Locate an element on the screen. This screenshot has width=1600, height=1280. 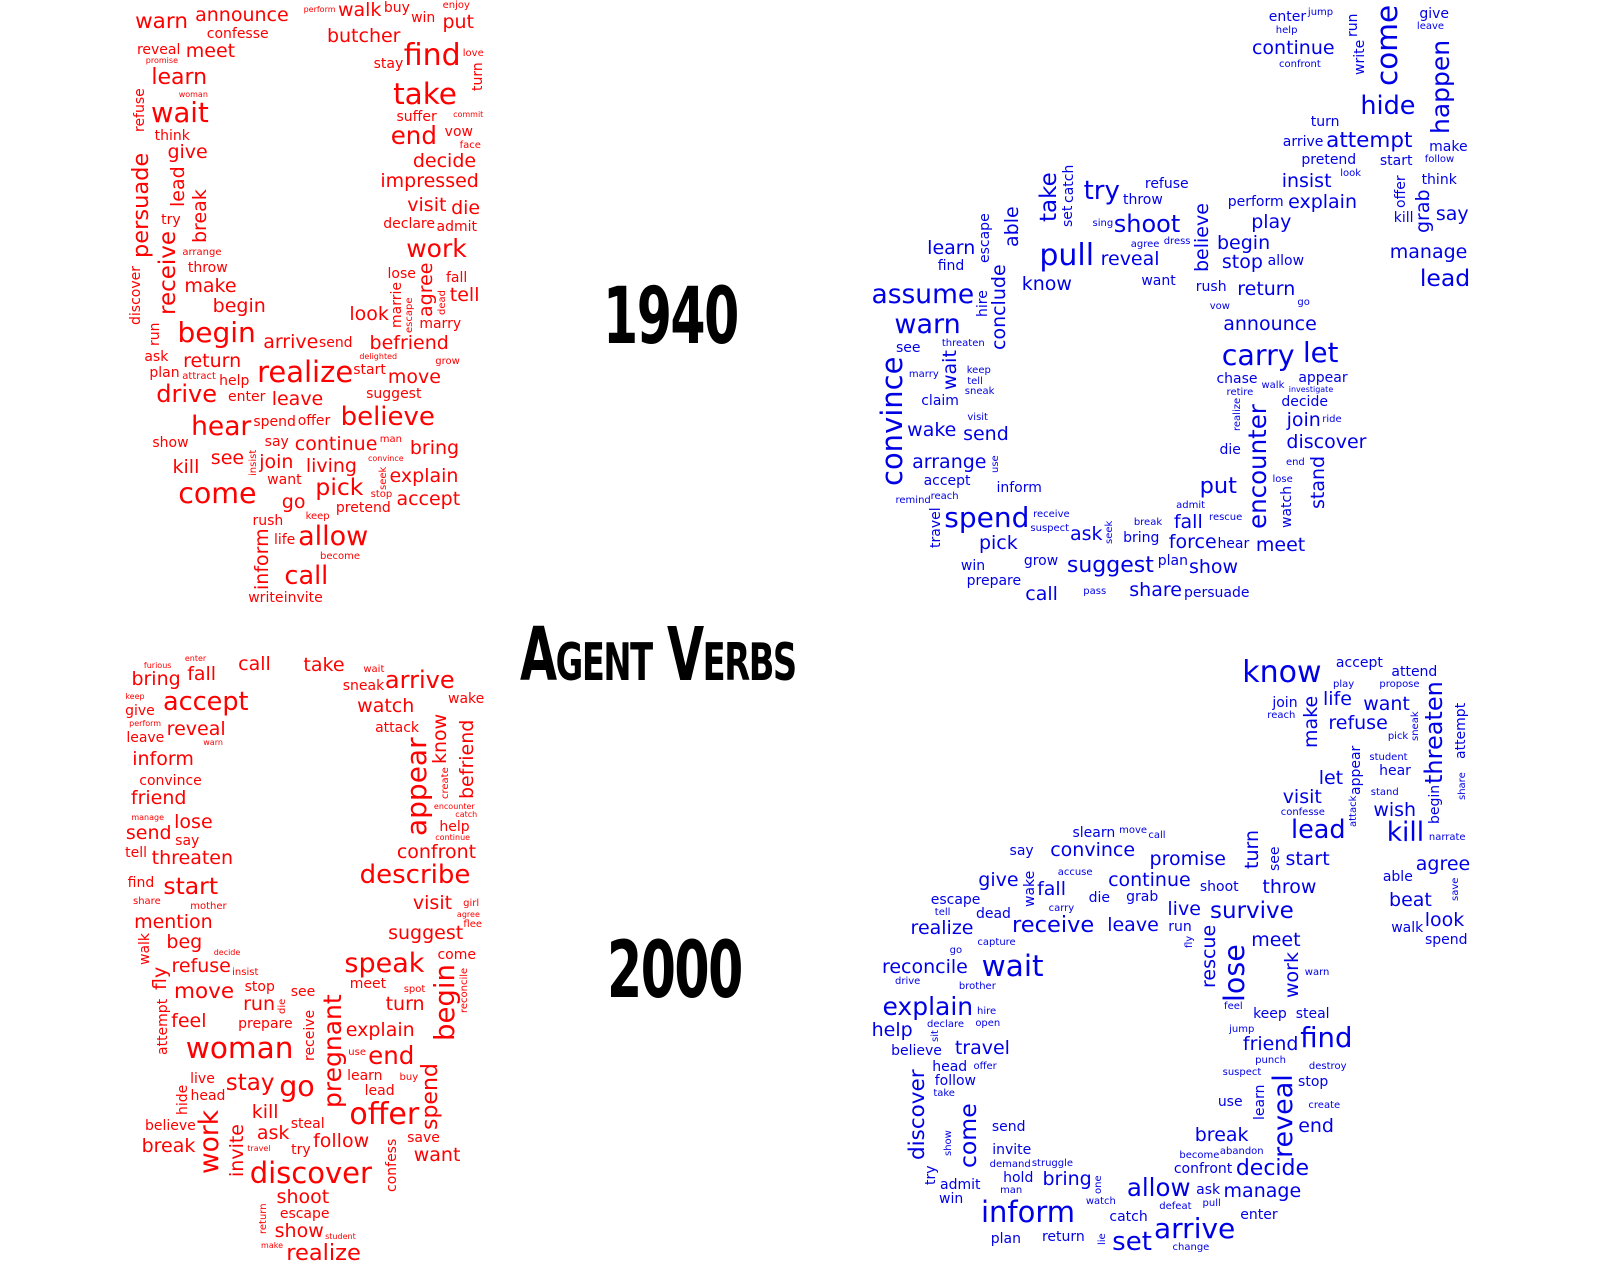
word-able: able is located at coordinates (1397, 877).